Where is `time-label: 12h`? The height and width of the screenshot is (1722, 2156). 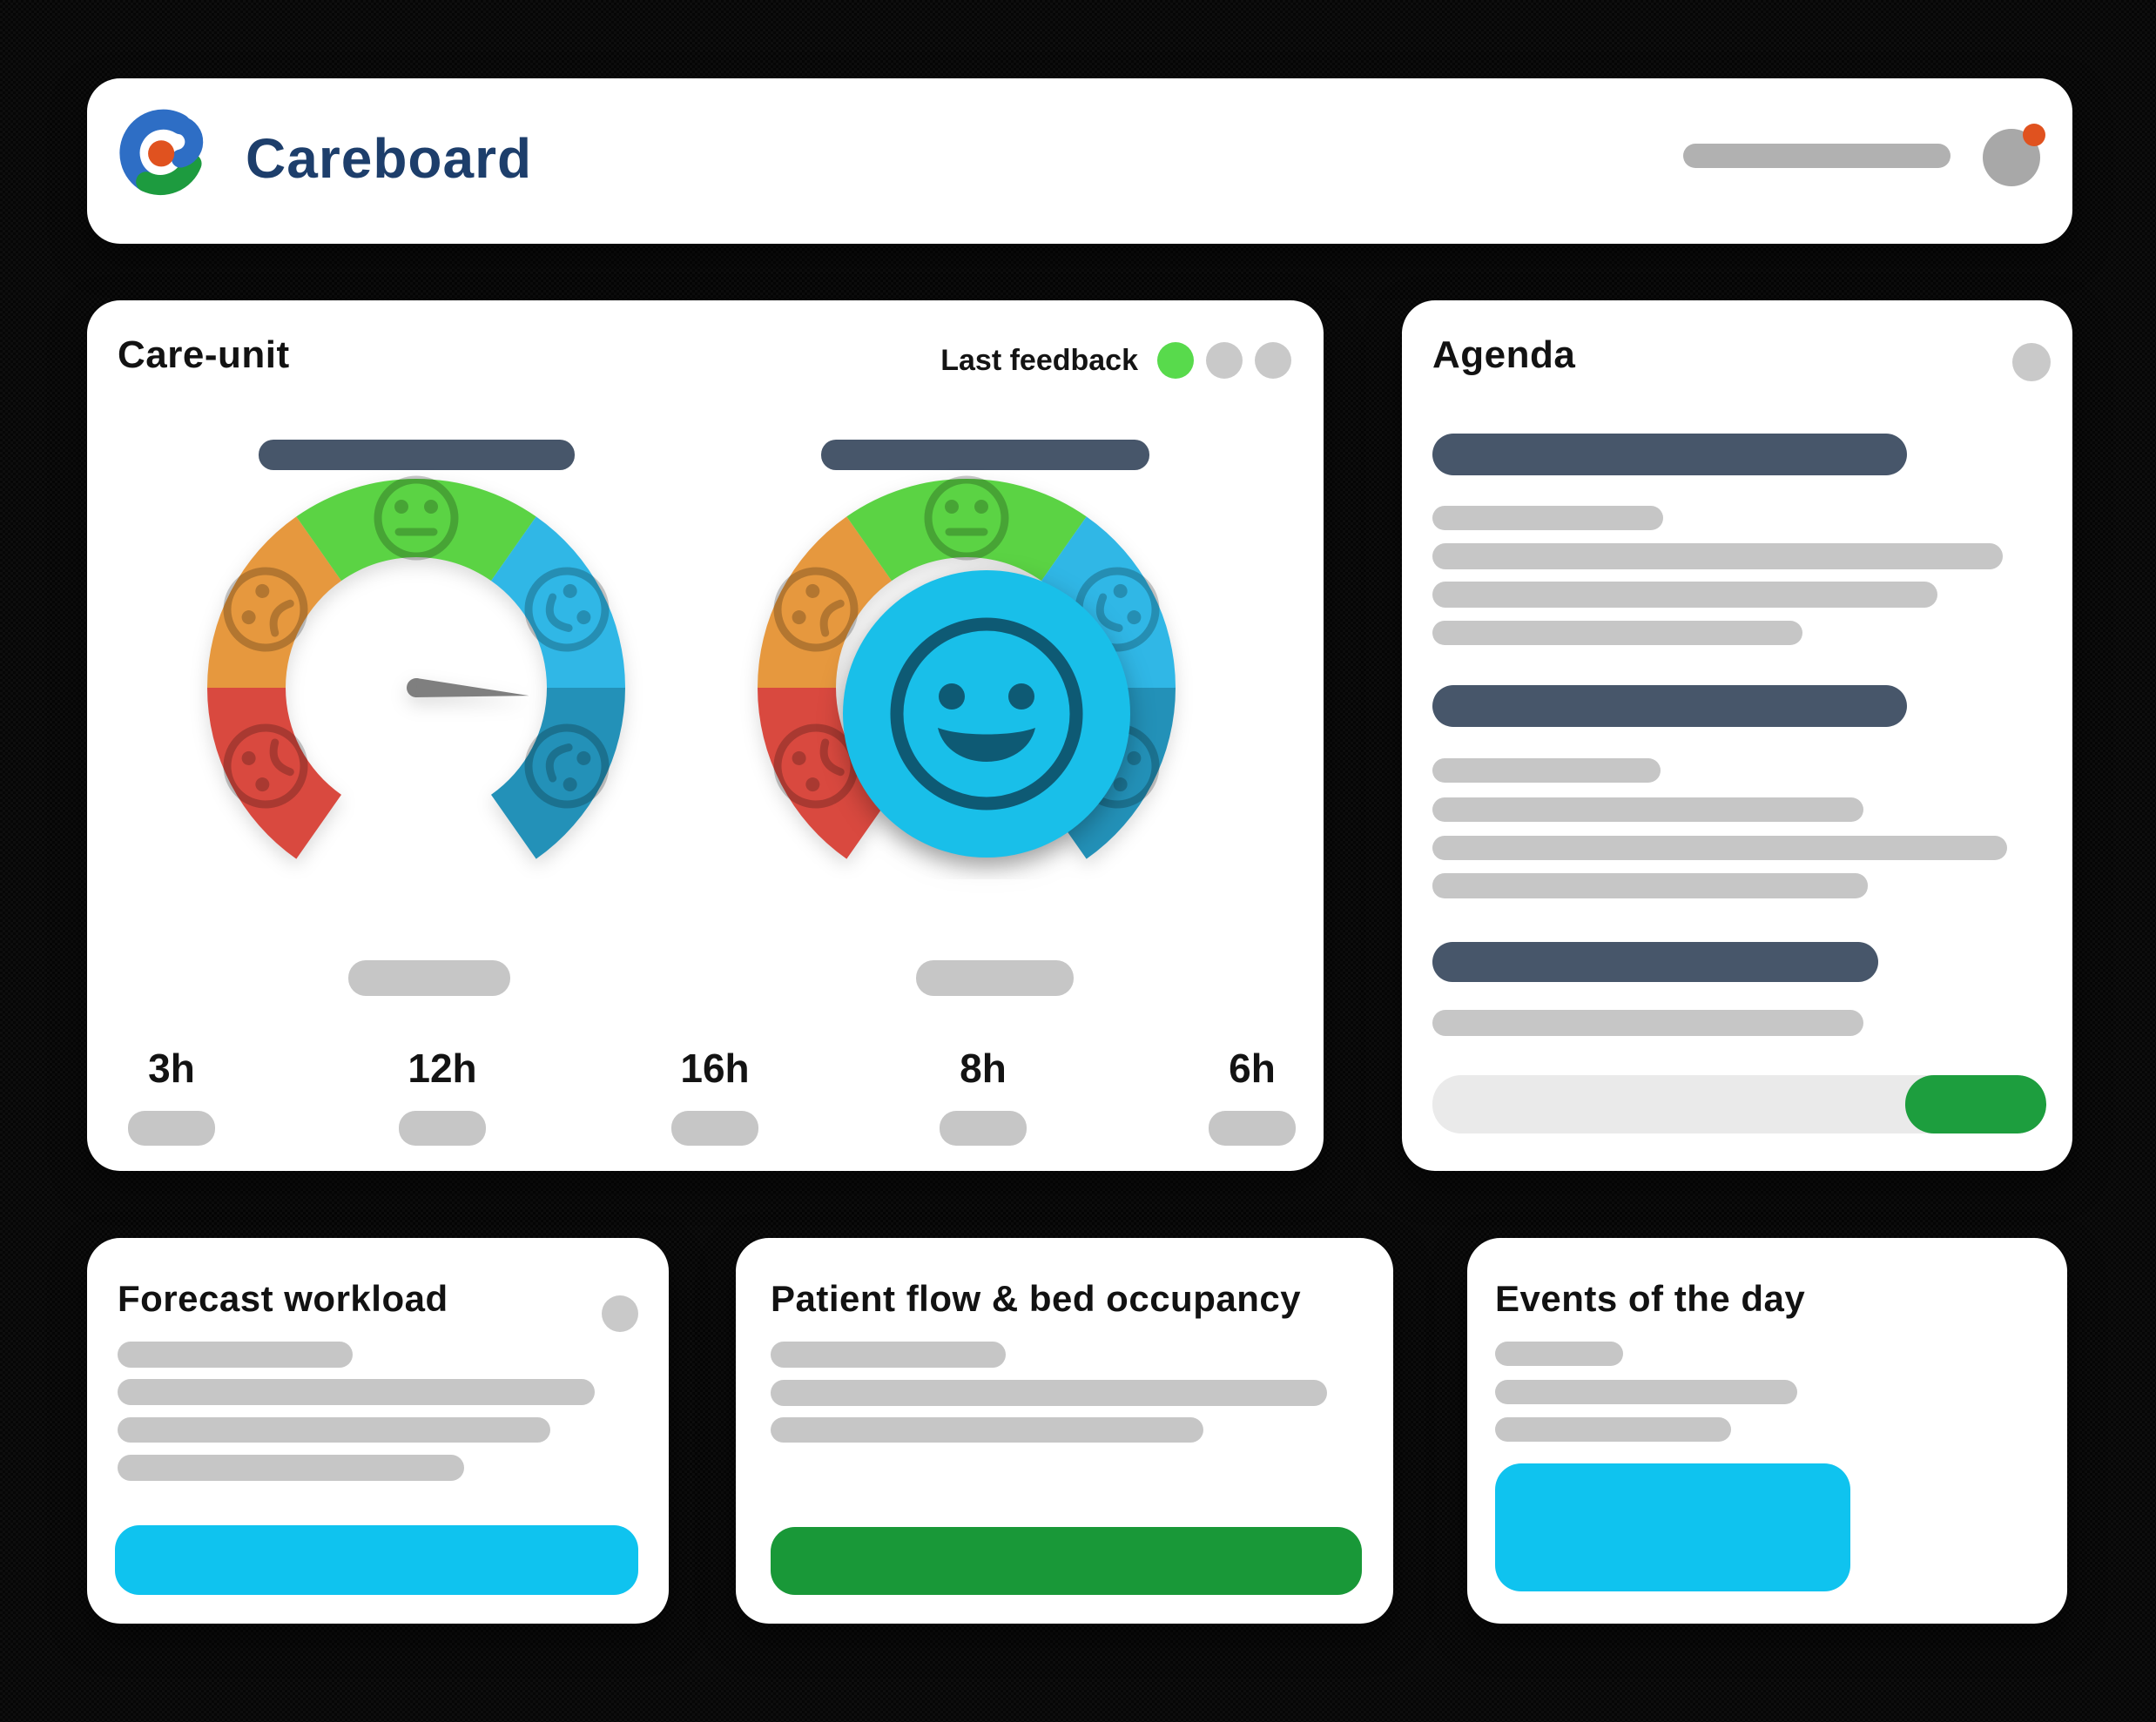
time-label: 12h is located at coordinates (442, 1069).